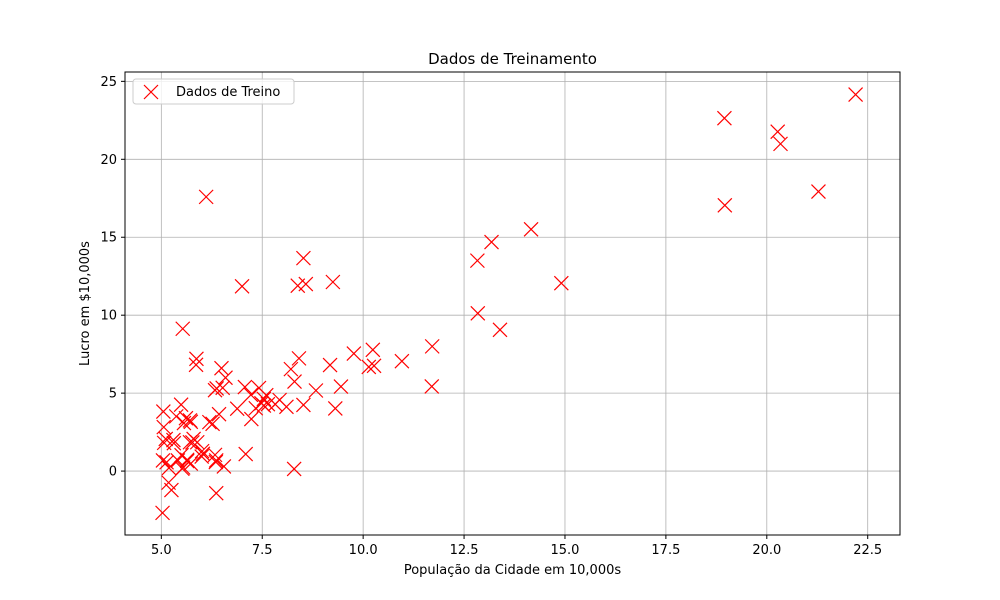 This screenshot has height=600, width=1000. I want to click on legend-marker, so click(151, 92).